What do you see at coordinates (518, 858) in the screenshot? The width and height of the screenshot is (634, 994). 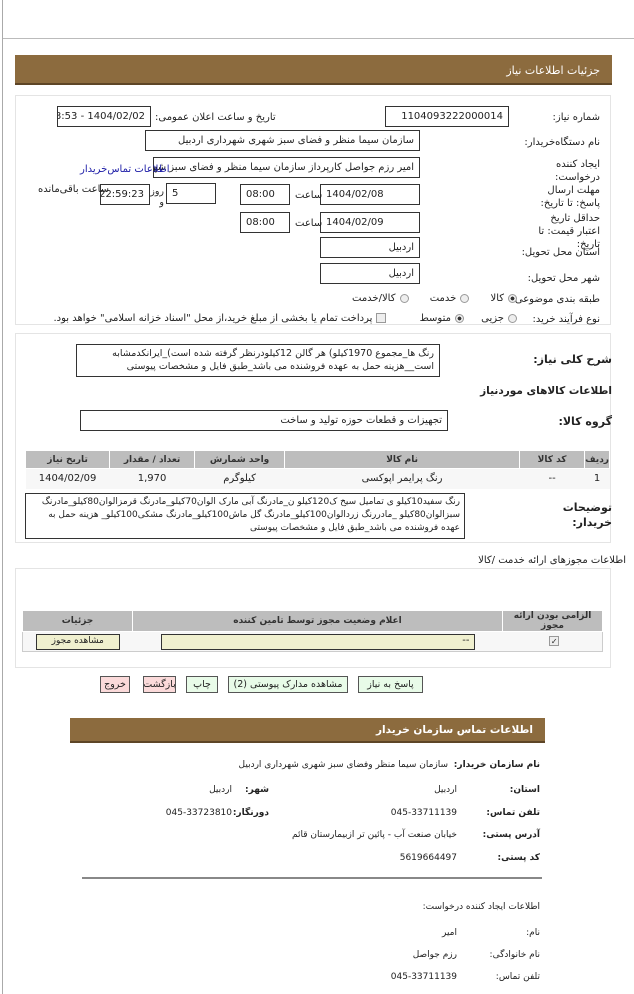 I see `contact-postal-label: کد پستی:` at bounding box center [518, 858].